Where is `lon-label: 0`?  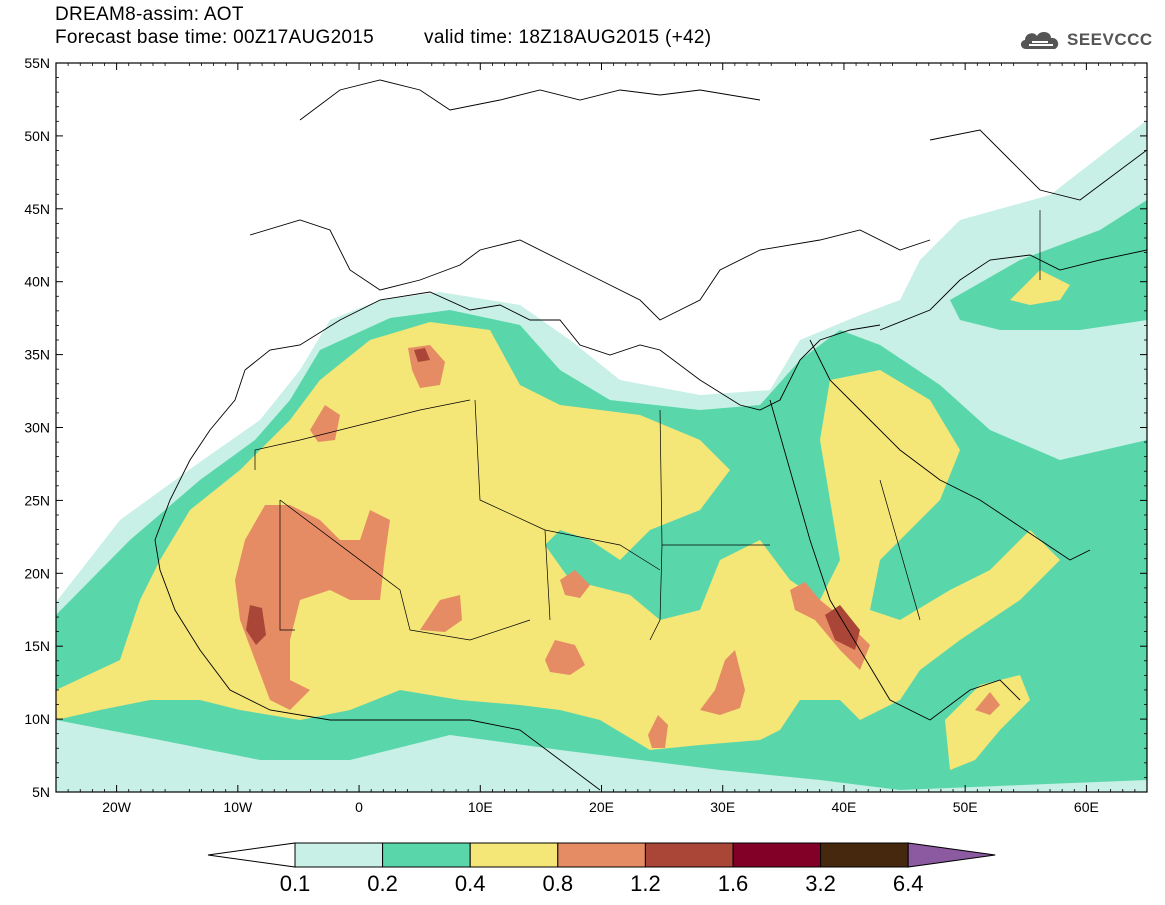
lon-label: 0 is located at coordinates (359, 807).